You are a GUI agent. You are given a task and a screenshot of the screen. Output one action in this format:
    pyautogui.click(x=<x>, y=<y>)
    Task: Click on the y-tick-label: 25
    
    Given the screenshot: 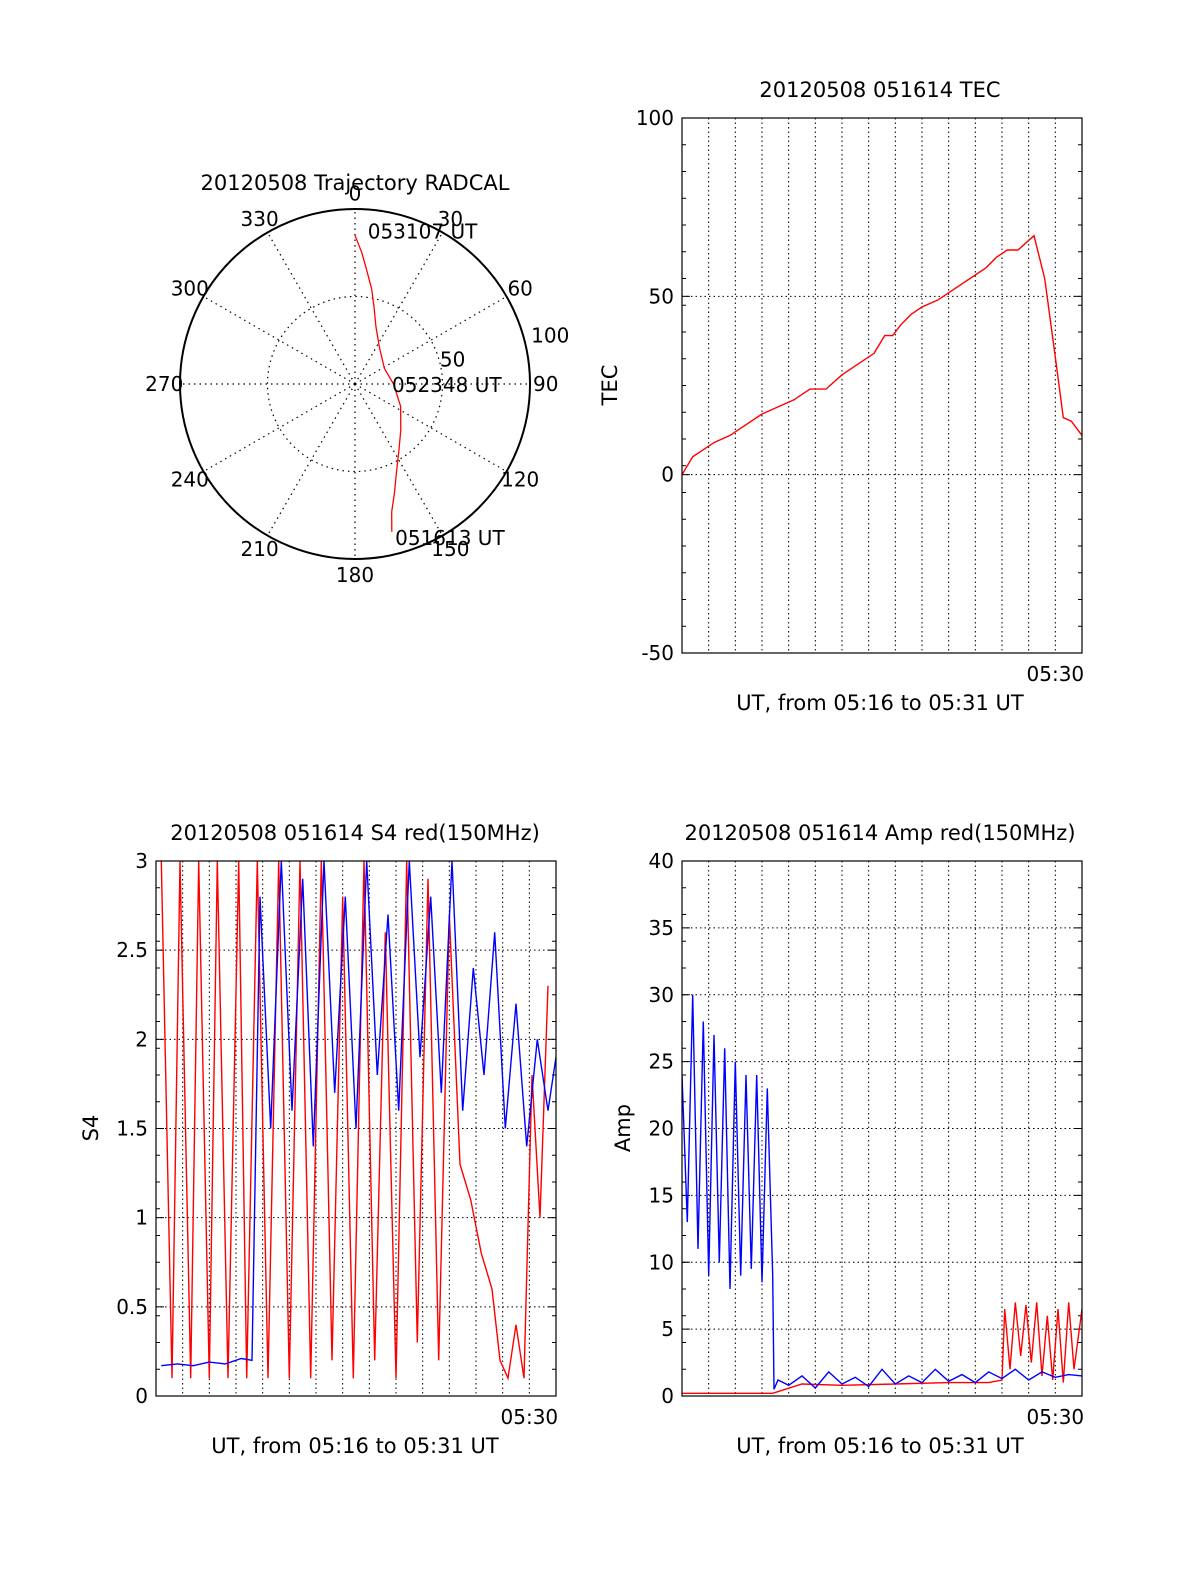 What is the action you would take?
    pyautogui.click(x=661, y=1062)
    